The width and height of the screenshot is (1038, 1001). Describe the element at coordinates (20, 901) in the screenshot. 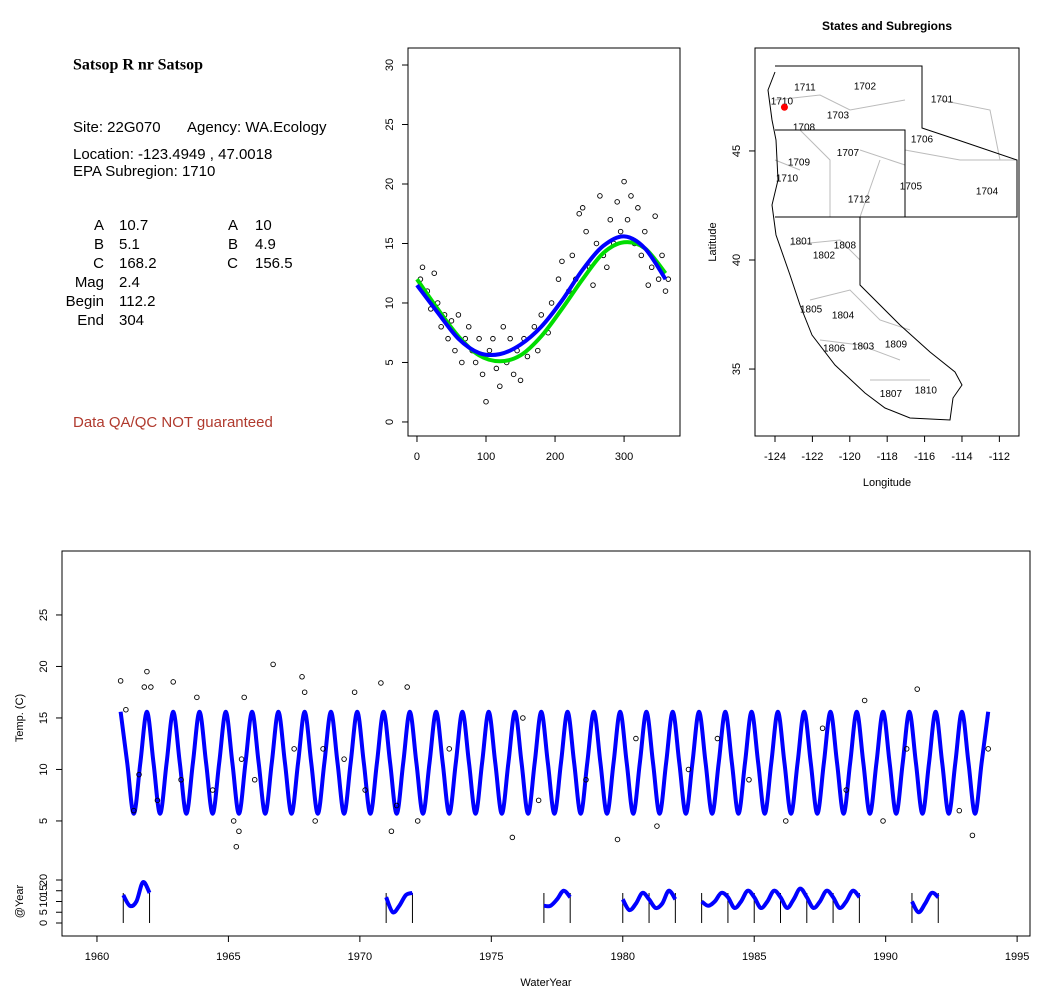

I see `y2-axis-label: @Year` at that location.